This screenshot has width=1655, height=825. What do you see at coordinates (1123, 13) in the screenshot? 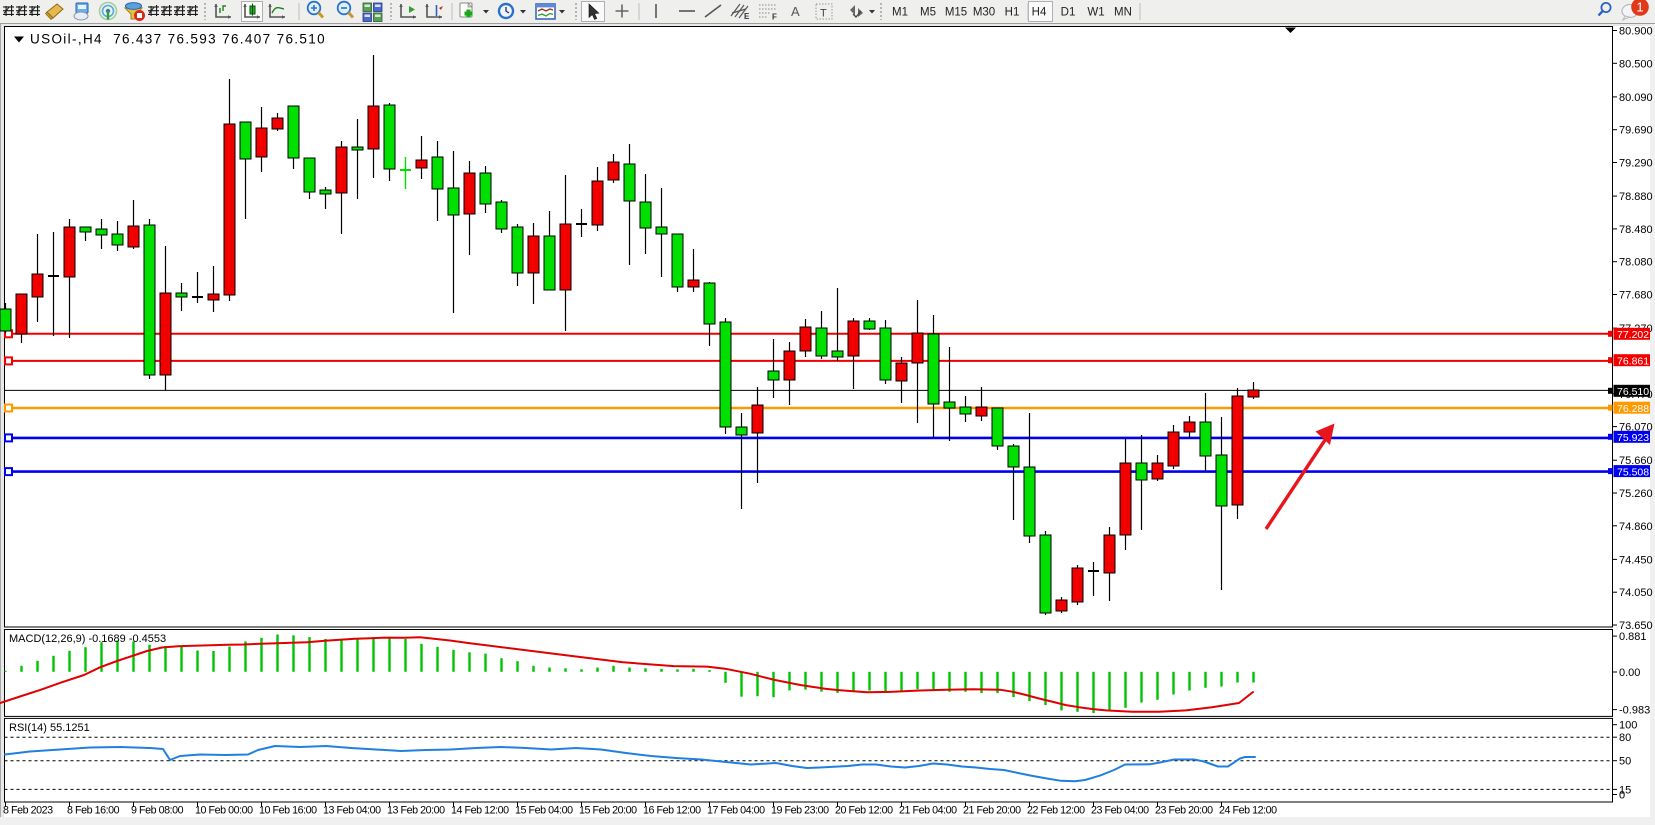
I see `svg-text: MN` at bounding box center [1123, 13].